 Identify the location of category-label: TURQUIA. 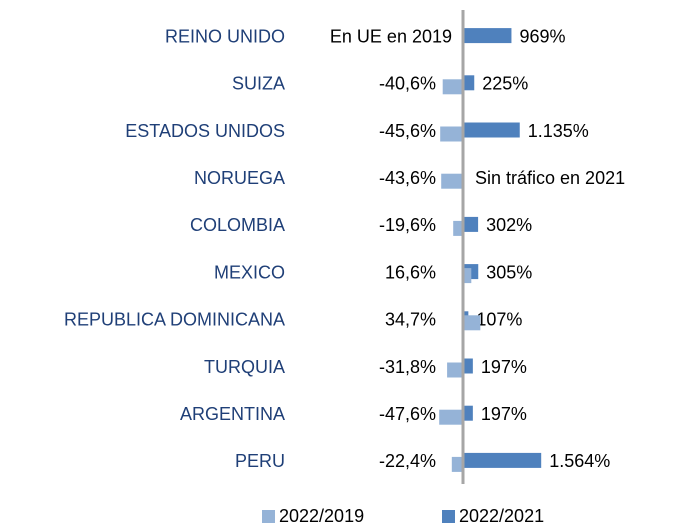
(244, 367).